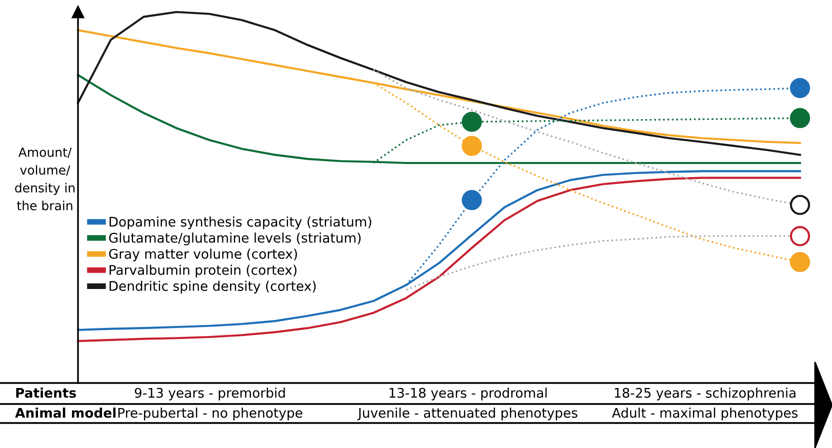 This screenshot has width=832, height=448. Describe the element at coordinates (209, 394) in the screenshot. I see `text: 9-13 years - premorbid` at that location.